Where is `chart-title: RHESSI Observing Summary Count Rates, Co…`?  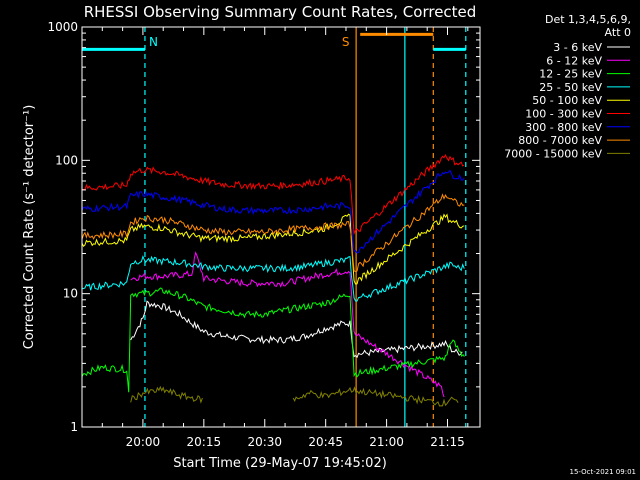
chart-title: RHESSI Observing Summary Count Rates, Co… is located at coordinates (280, 12).